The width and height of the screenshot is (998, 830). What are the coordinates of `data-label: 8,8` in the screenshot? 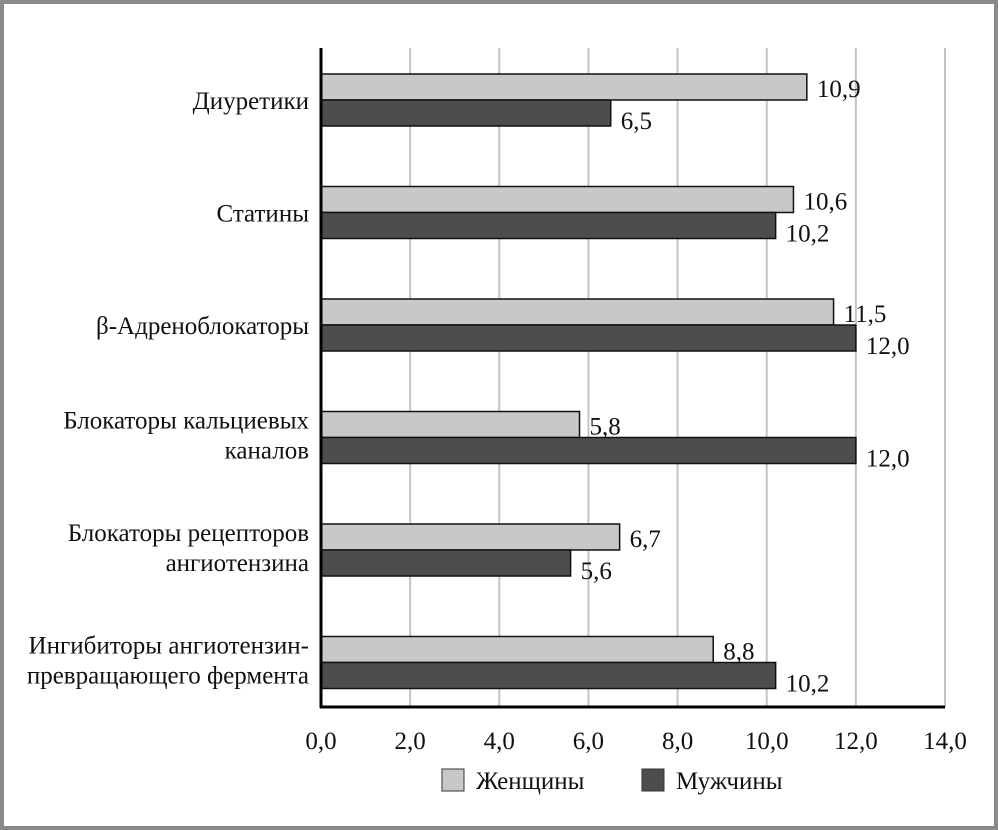 It's located at (738, 652).